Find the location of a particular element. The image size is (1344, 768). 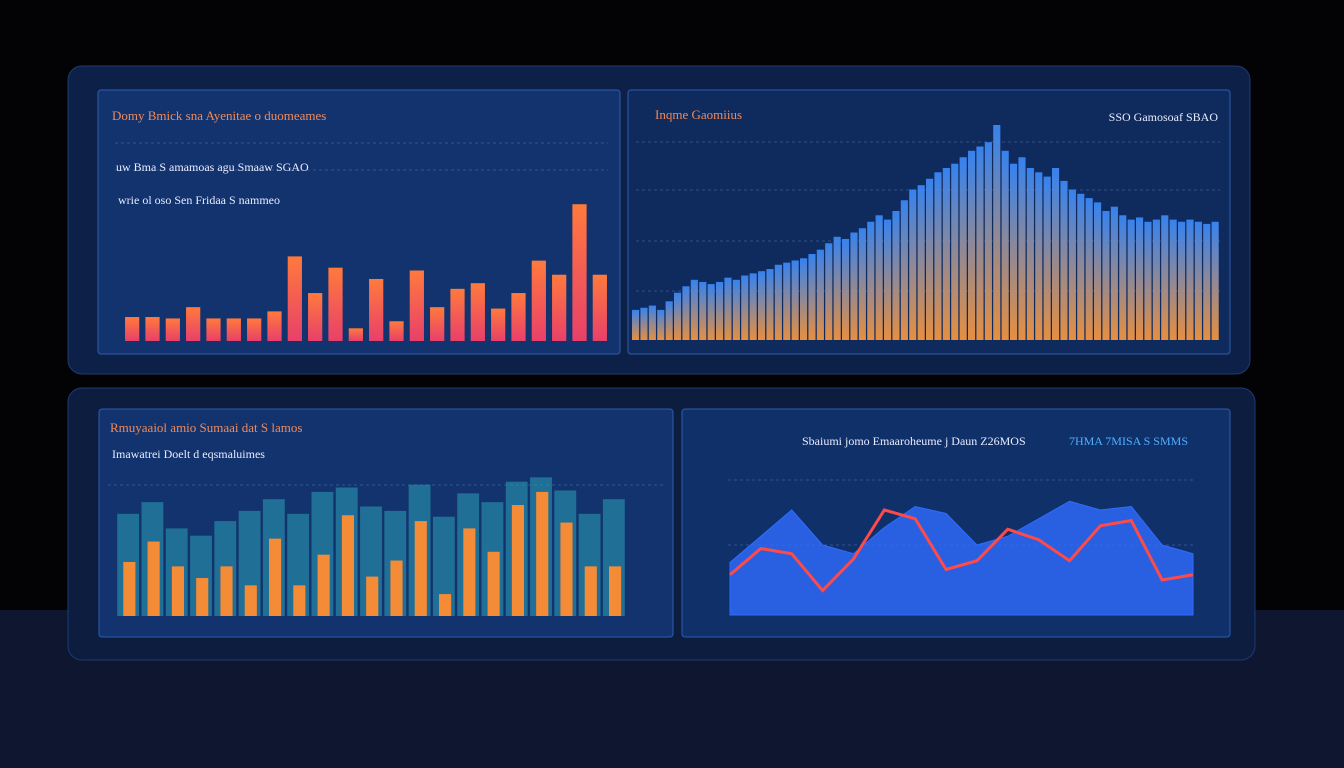

card is located at coordinates (359, 222).